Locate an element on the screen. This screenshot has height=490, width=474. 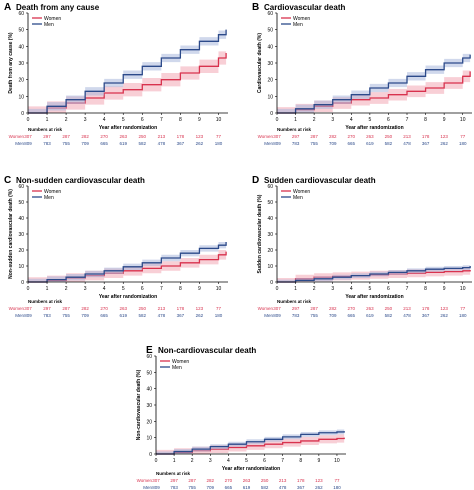
y-axis-label: Sudden cardiovascular death (%) is located at coordinates (260, 233).